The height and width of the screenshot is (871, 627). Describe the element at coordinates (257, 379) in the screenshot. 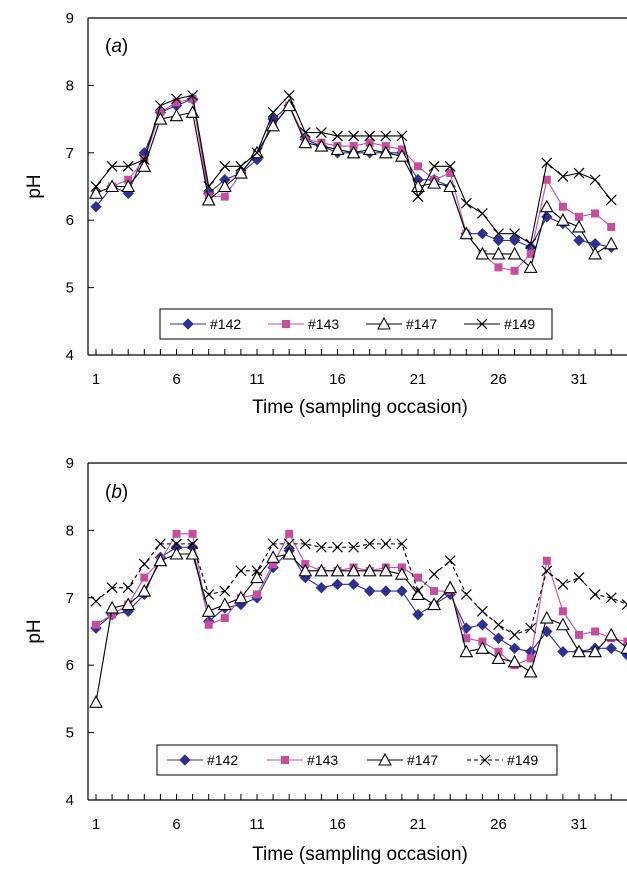

I see `x-tick-label: 11` at that location.